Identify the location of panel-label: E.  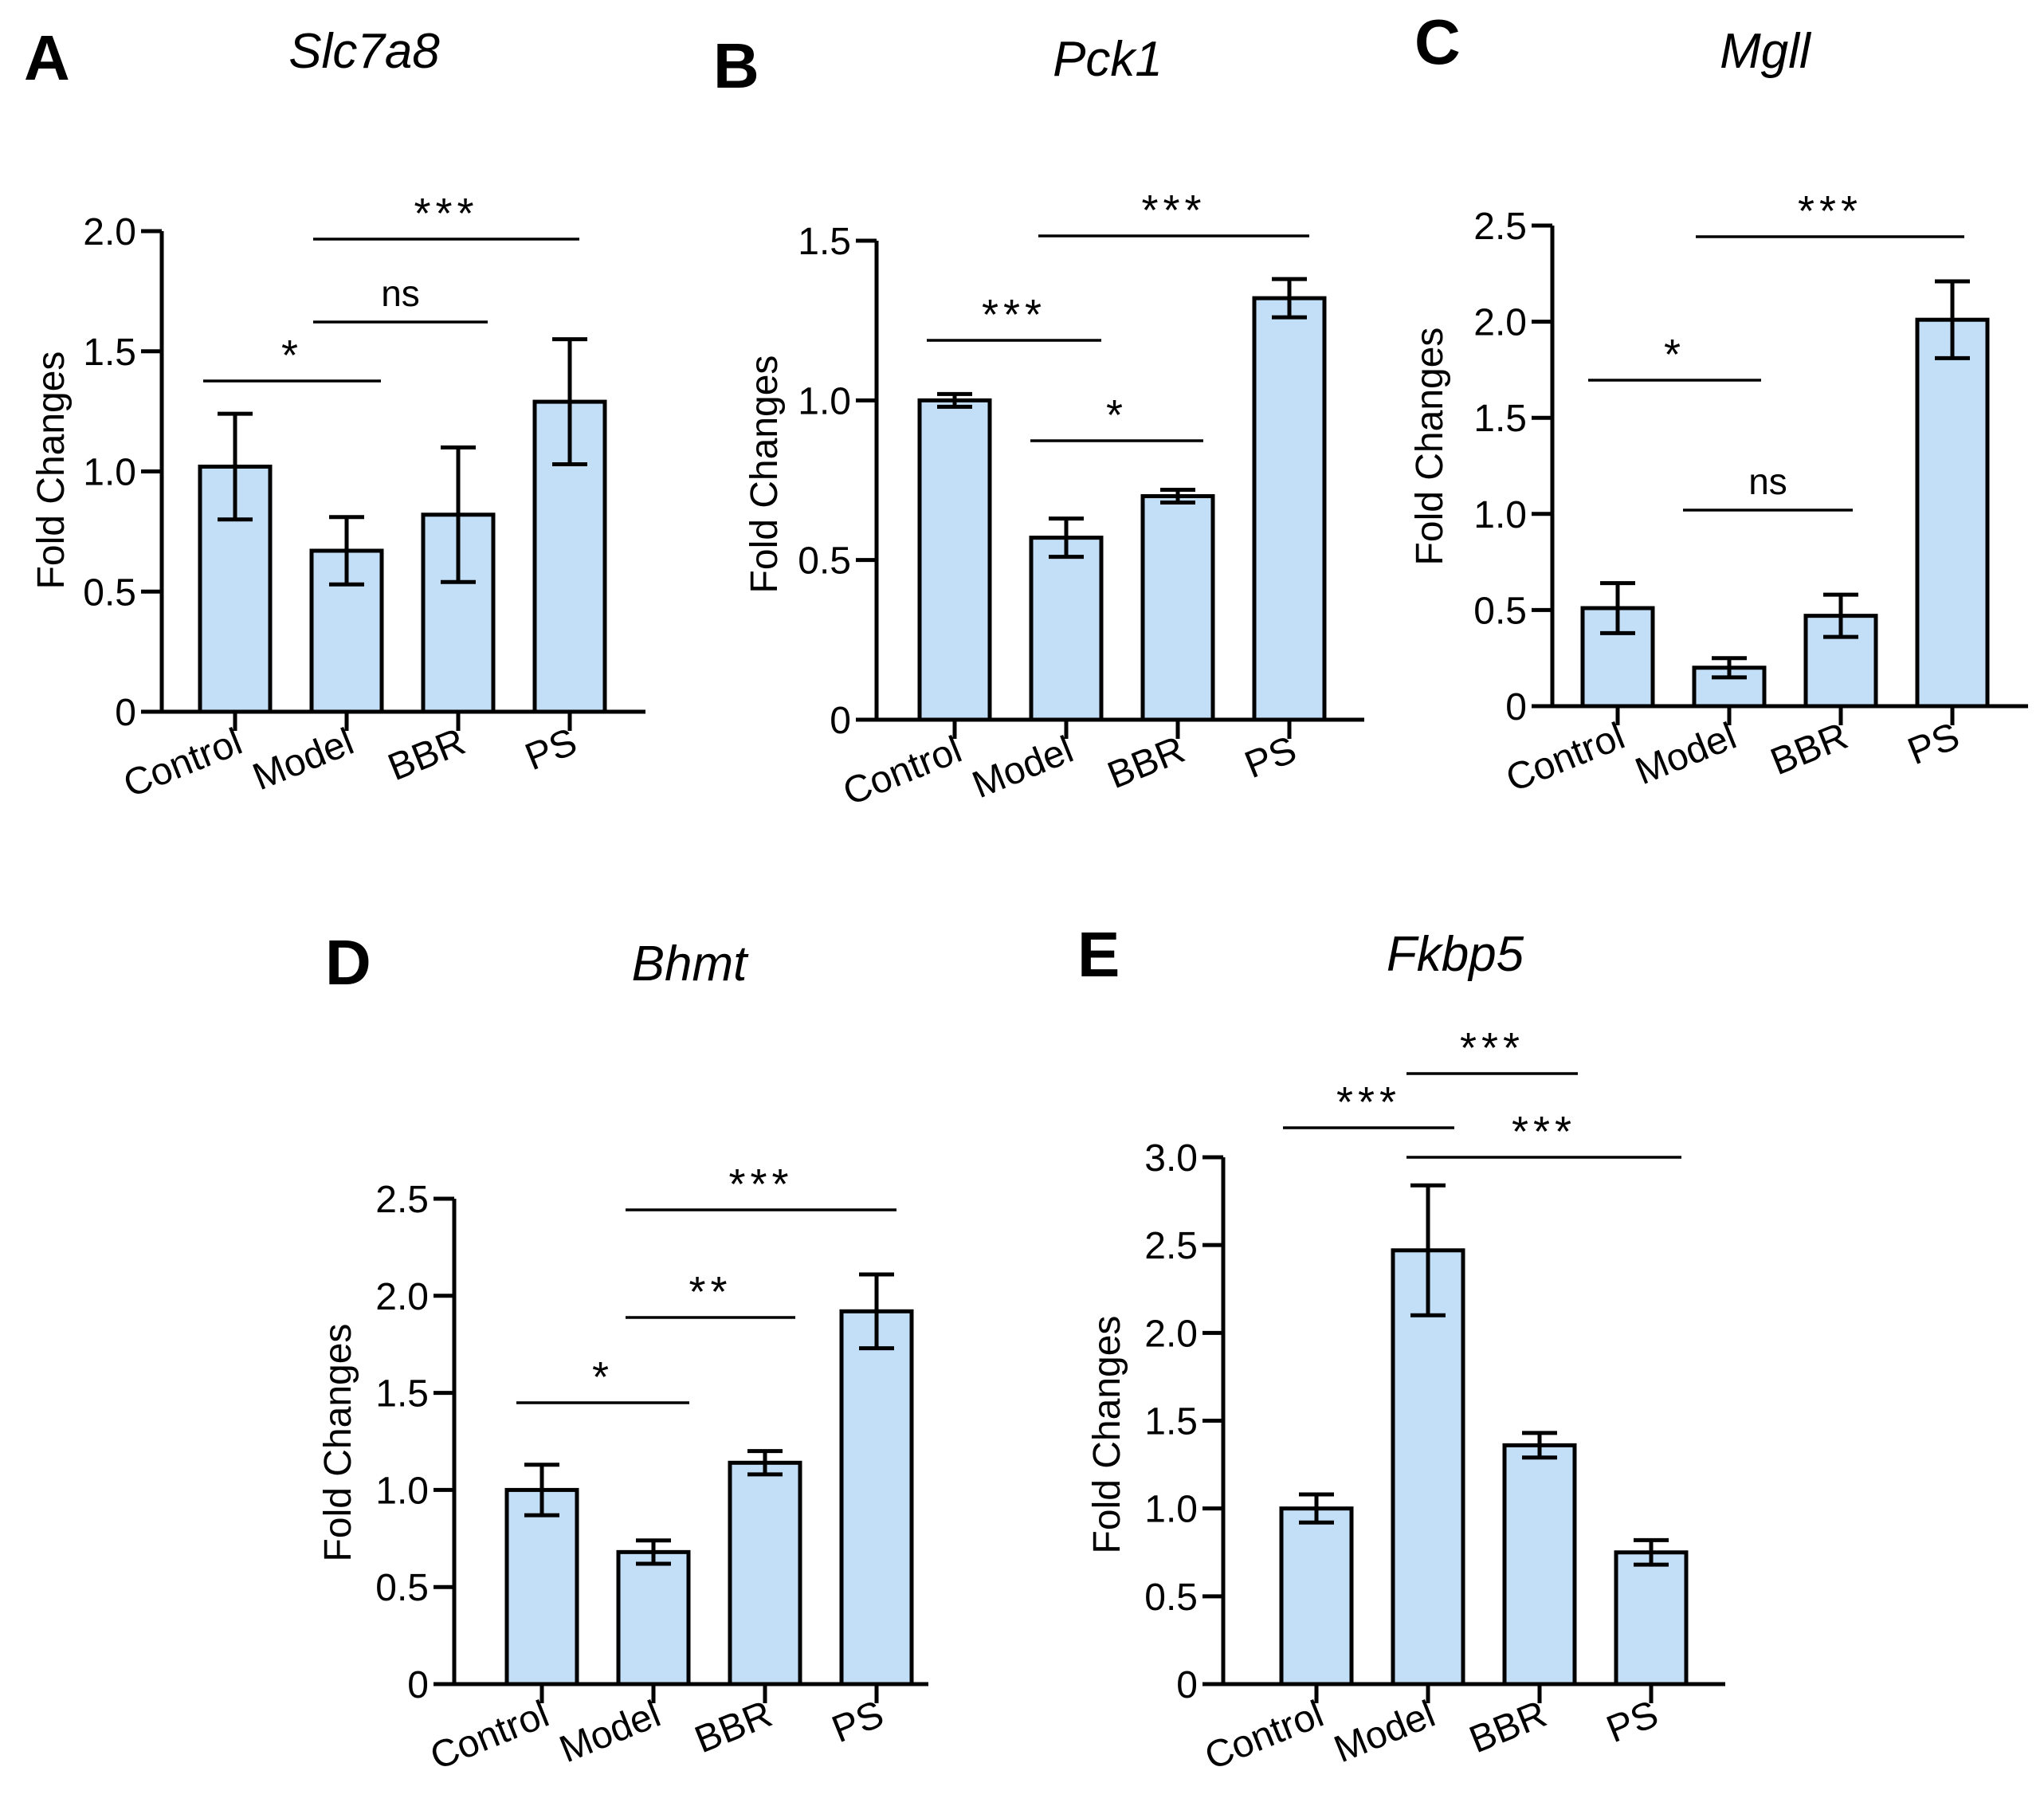
(1098, 954).